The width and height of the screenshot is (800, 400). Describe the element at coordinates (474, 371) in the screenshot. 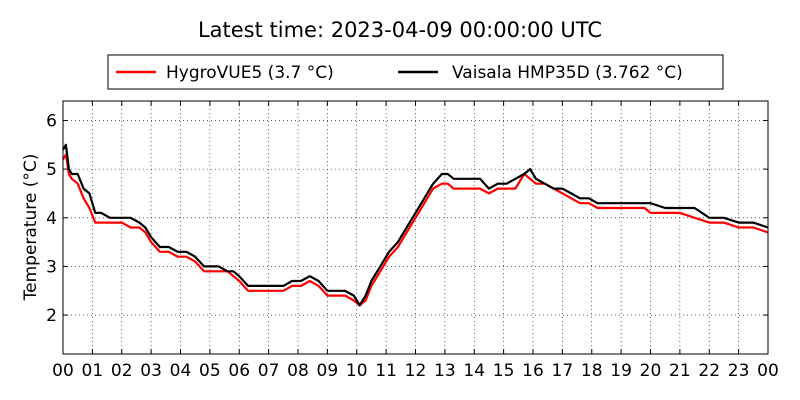

I see `x-tick-label: 14` at that location.